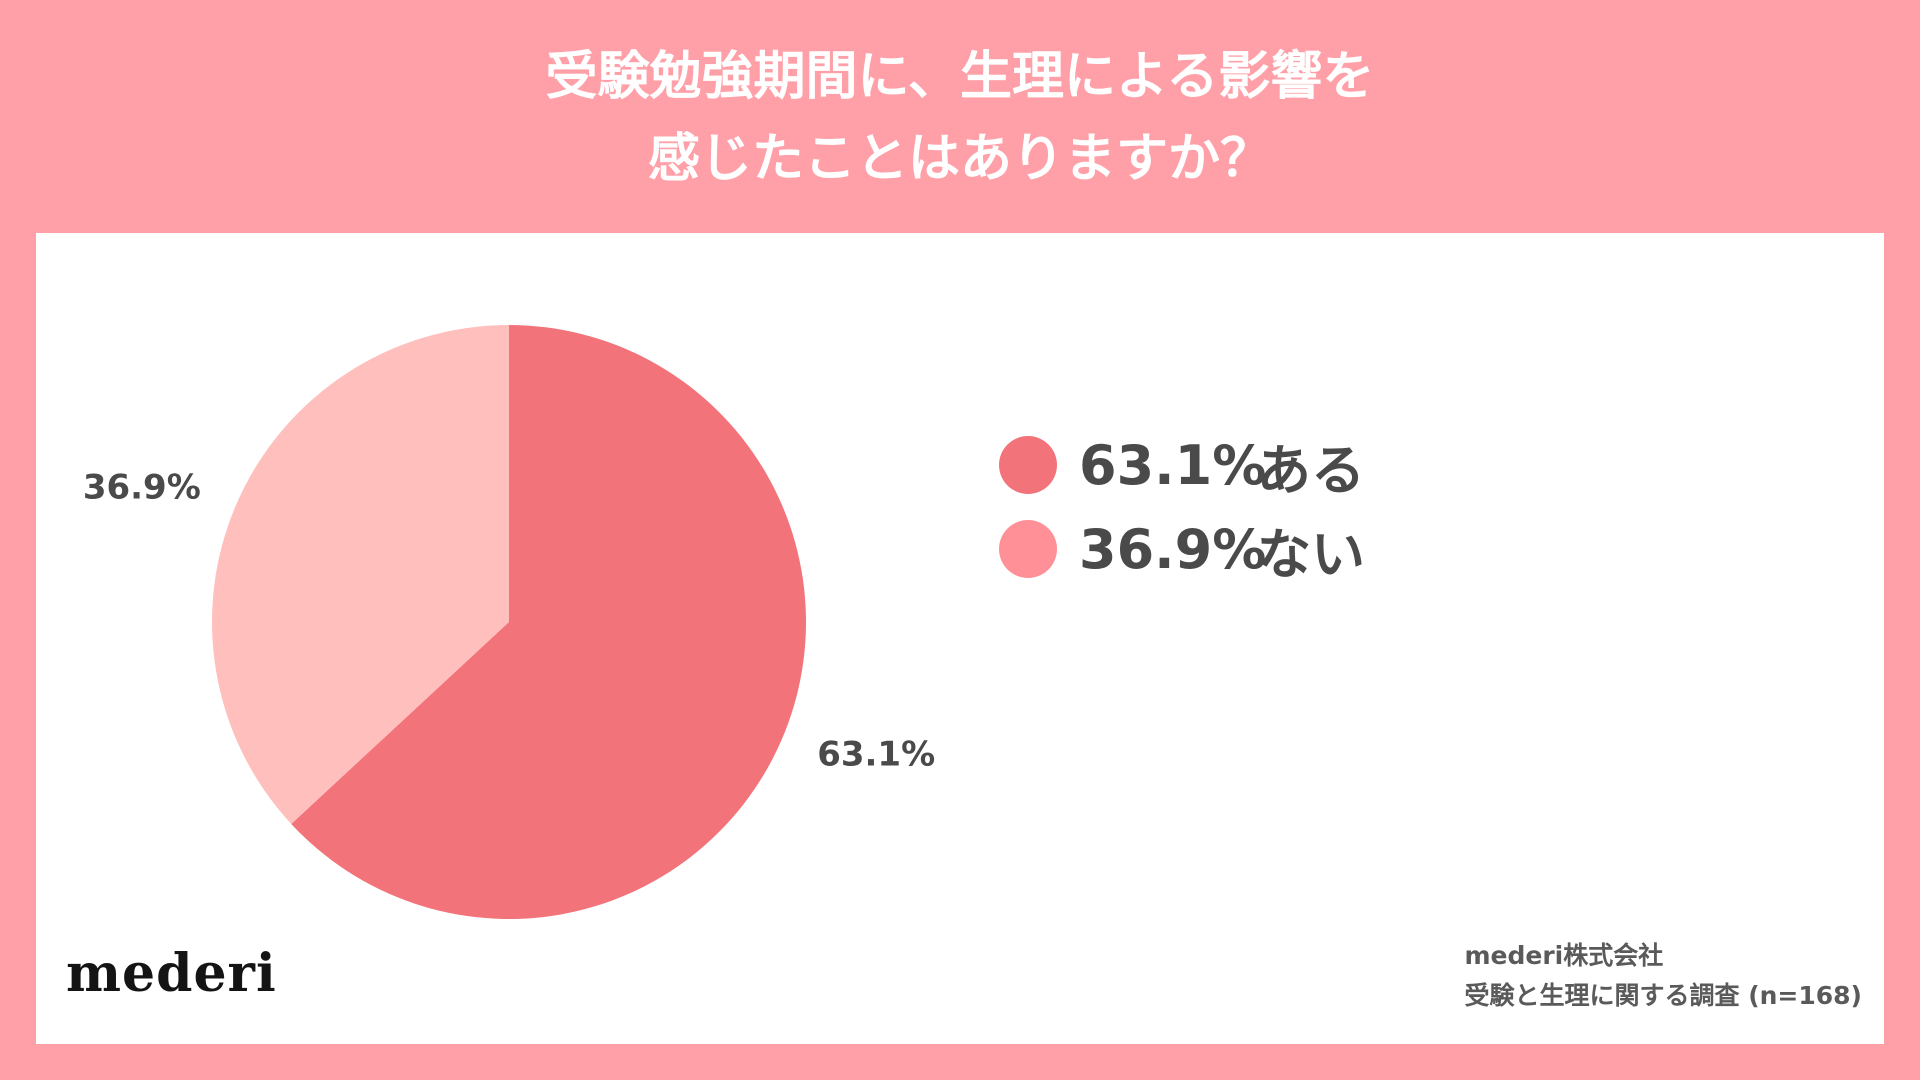 The image size is (1920, 1080). I want to click on pie-label-yes: 63.1%, so click(876, 755).